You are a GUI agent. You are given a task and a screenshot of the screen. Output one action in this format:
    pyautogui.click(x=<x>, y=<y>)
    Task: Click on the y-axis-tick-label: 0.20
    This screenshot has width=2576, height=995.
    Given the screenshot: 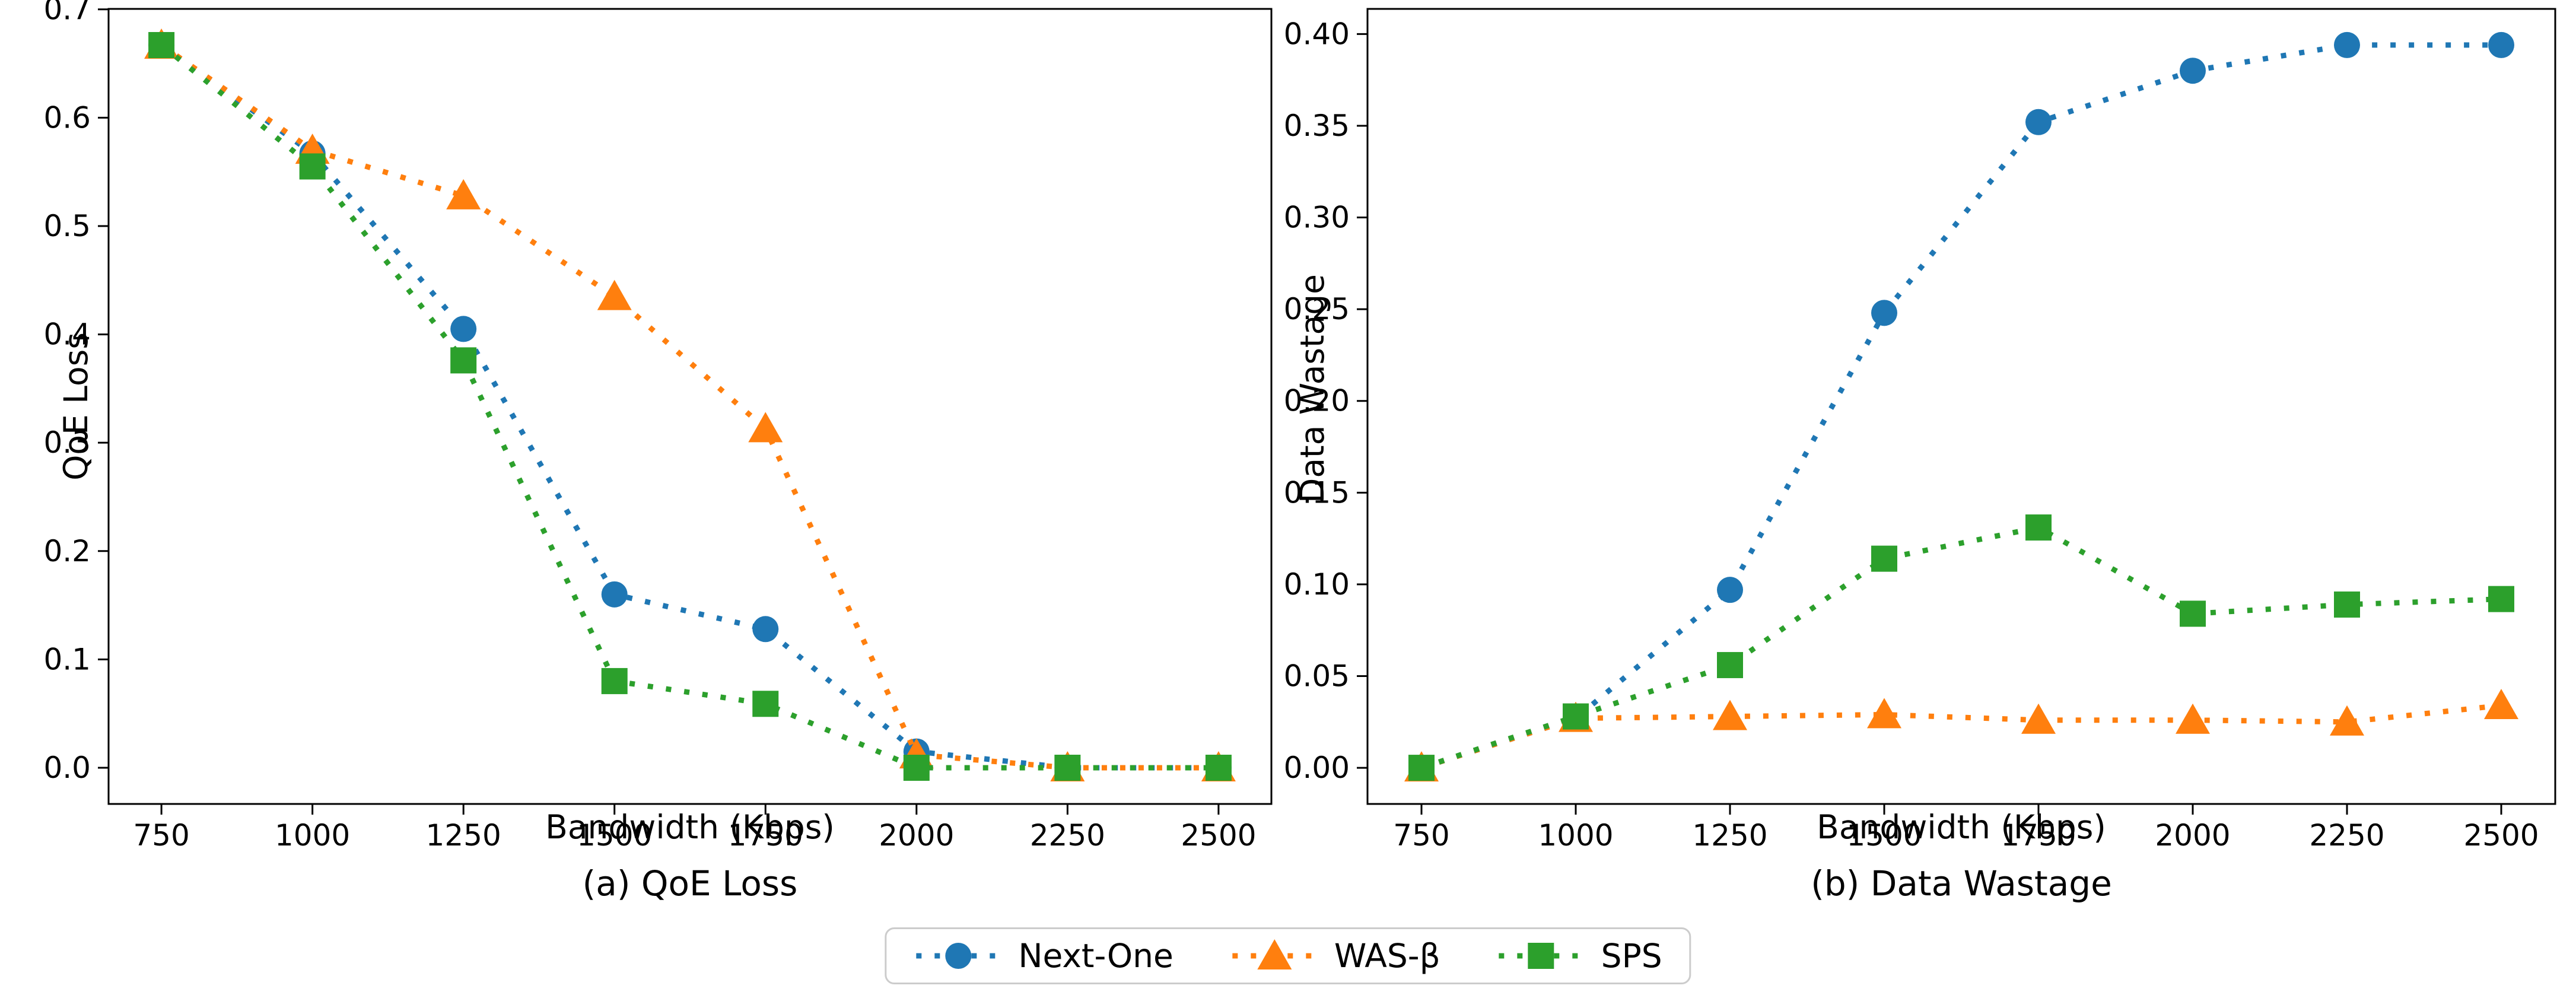 What is the action you would take?
    pyautogui.click(x=1317, y=401)
    